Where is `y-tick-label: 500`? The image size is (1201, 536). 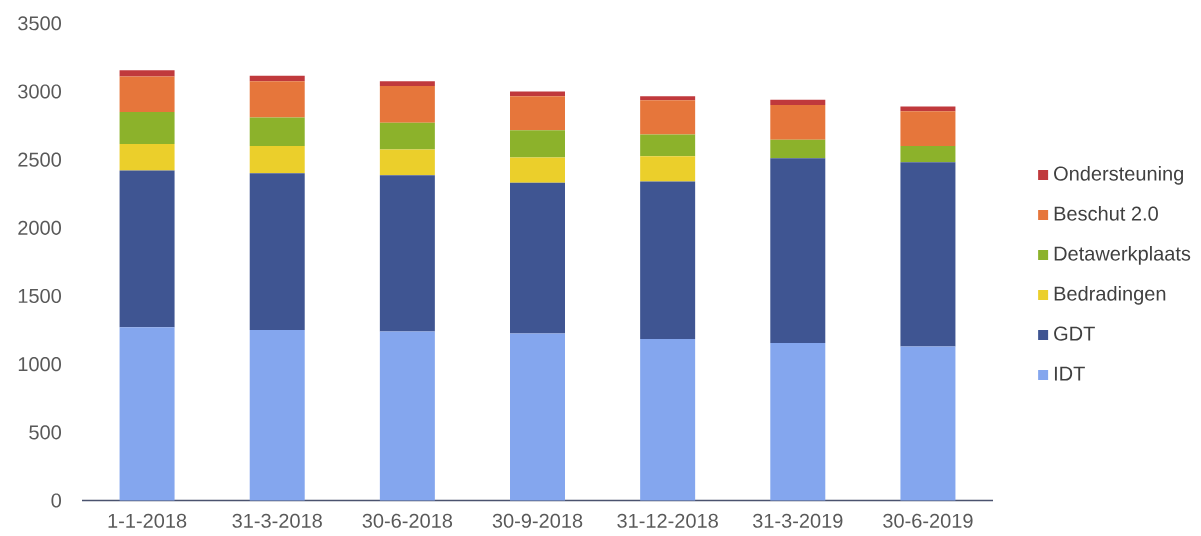
y-tick-label: 500 is located at coordinates (45, 432).